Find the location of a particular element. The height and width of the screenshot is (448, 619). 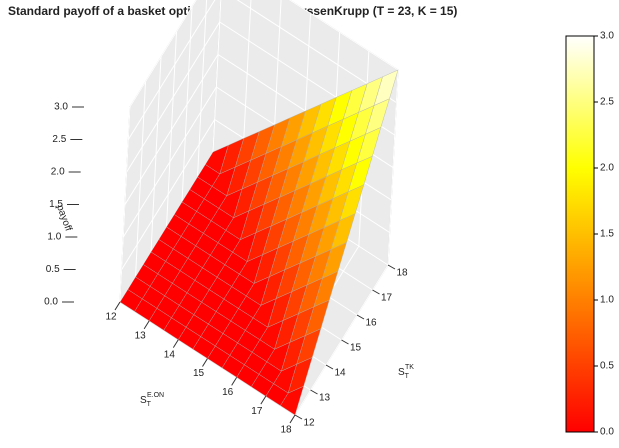

surface-facet is located at coordinates (292, 400).